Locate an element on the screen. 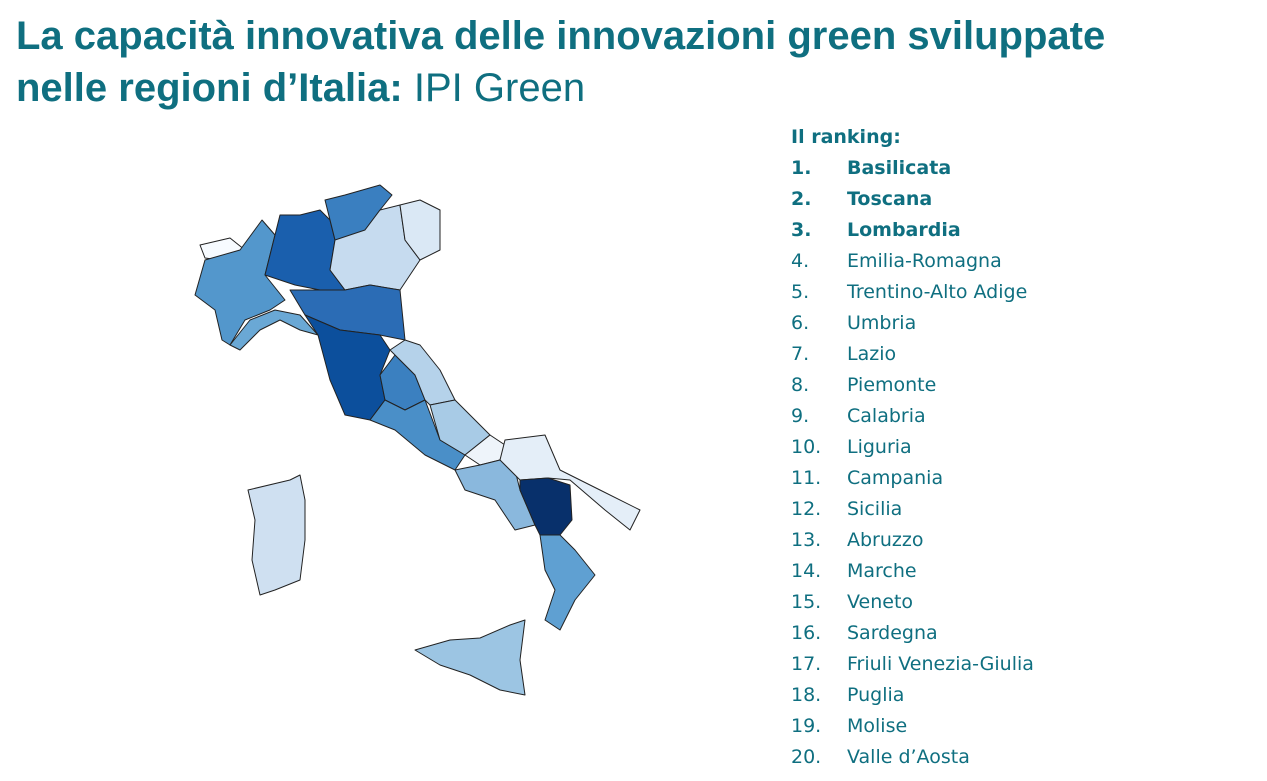  ranking-region: Puglia is located at coordinates (876, 695).